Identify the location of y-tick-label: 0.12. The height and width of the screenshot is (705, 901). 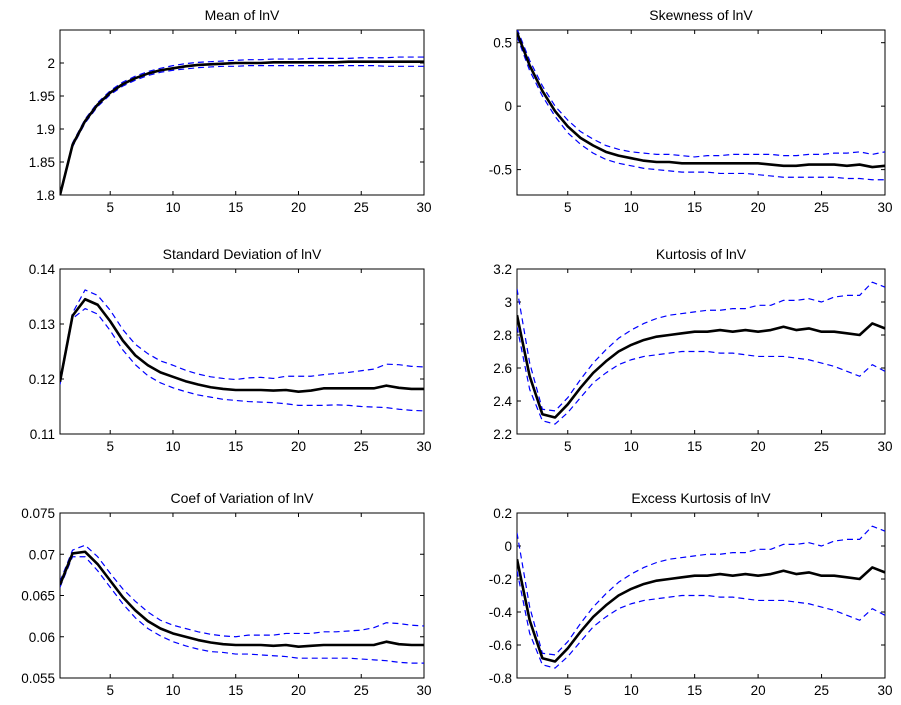
(42, 379).